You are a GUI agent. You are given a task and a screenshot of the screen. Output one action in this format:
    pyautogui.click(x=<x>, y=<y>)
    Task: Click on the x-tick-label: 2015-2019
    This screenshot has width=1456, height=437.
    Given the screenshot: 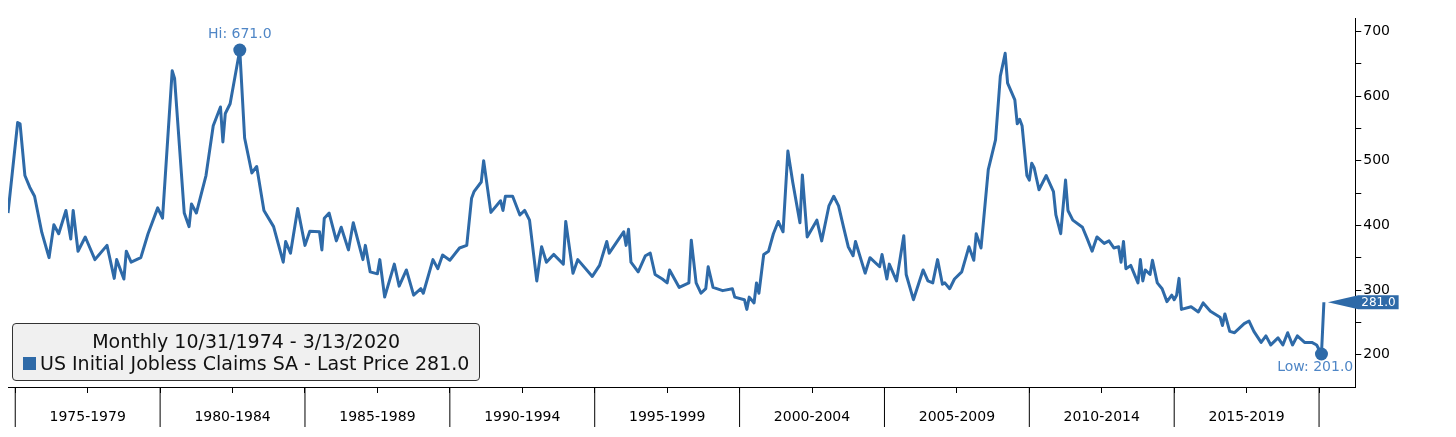 What is the action you would take?
    pyautogui.click(x=1246, y=415)
    